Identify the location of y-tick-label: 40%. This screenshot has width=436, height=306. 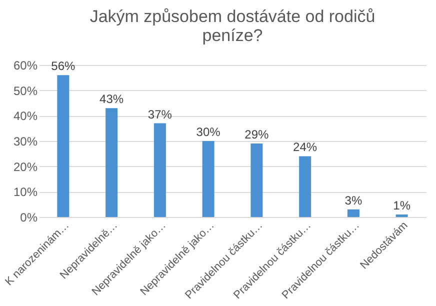
(25, 116).